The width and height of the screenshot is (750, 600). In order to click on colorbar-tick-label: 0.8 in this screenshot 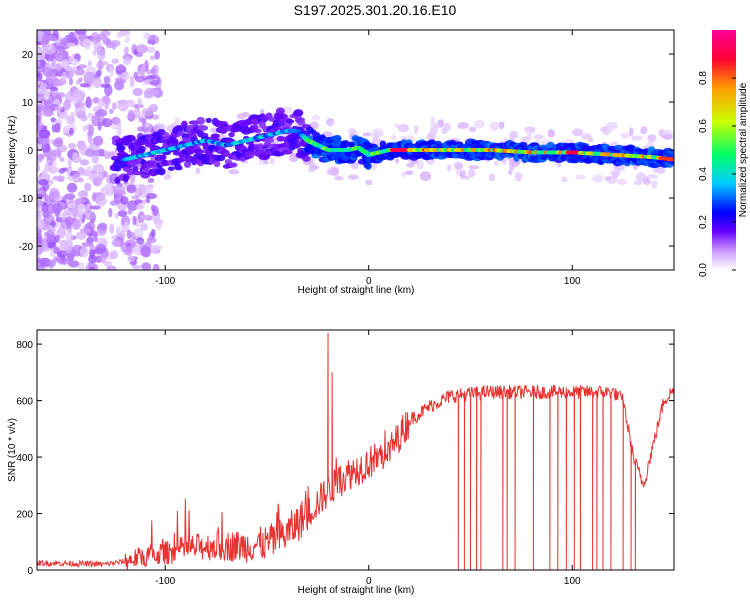, I will do `click(703, 78)`.